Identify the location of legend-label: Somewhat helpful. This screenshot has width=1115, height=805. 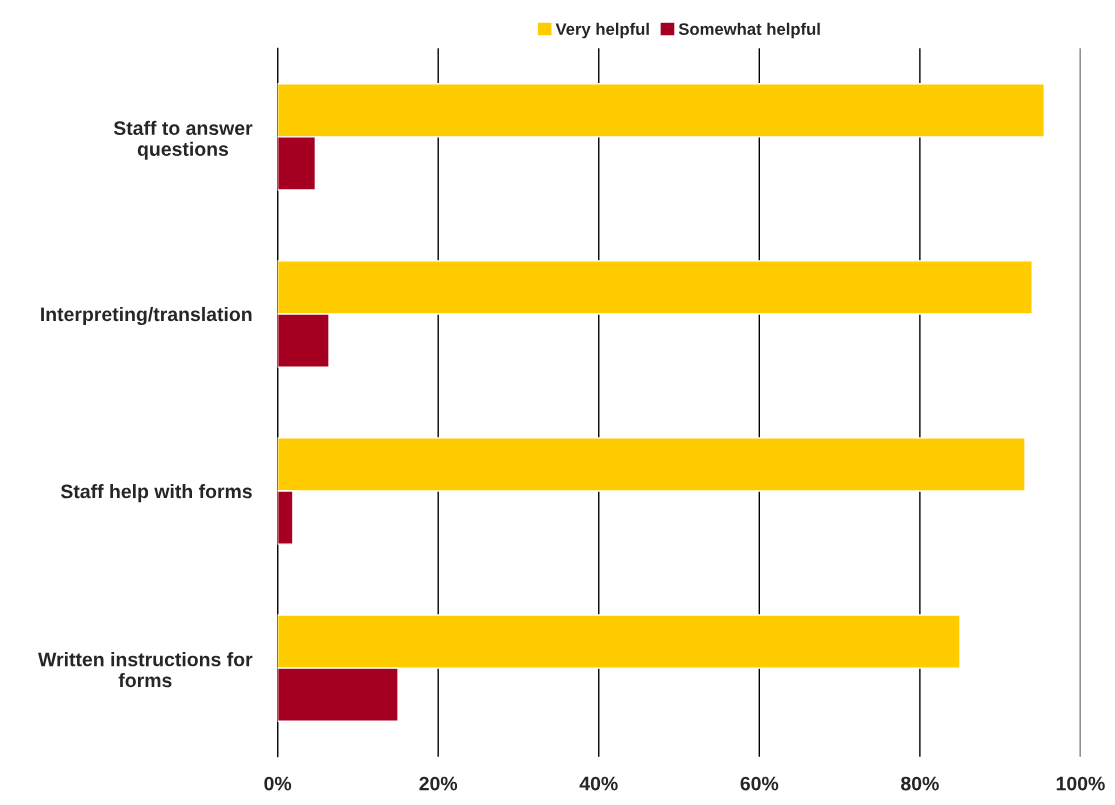
(749, 30).